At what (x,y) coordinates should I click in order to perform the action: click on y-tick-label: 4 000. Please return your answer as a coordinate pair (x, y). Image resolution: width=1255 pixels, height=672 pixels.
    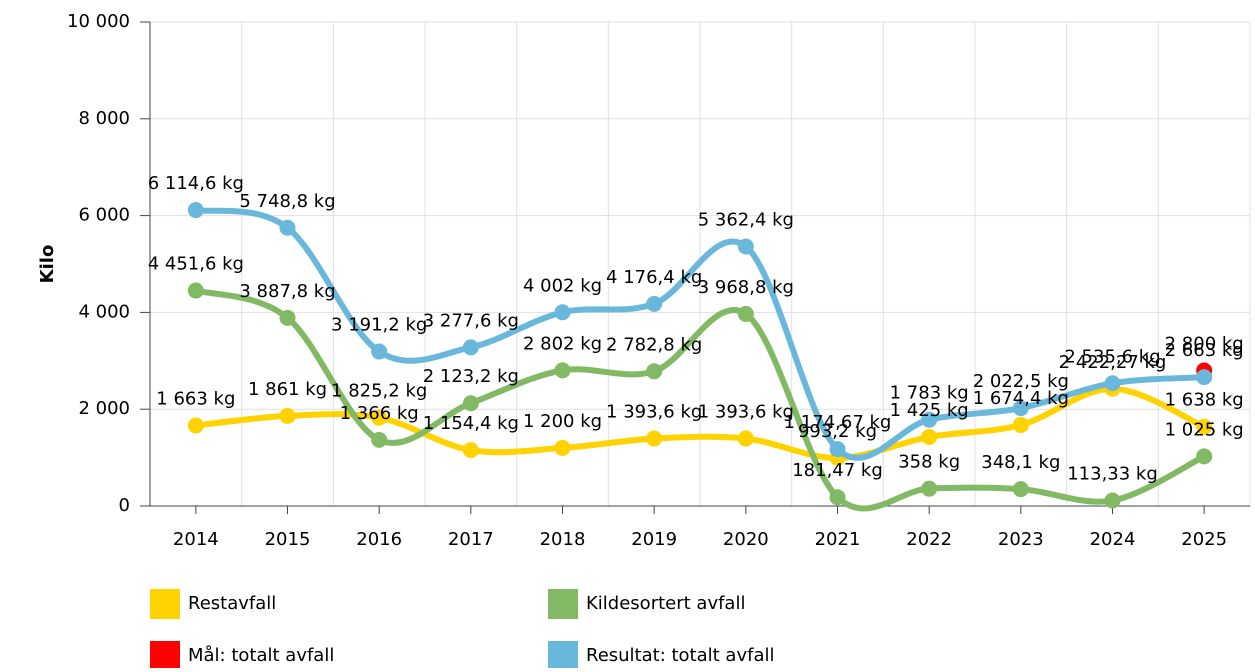
    Looking at the image, I should click on (104, 311).